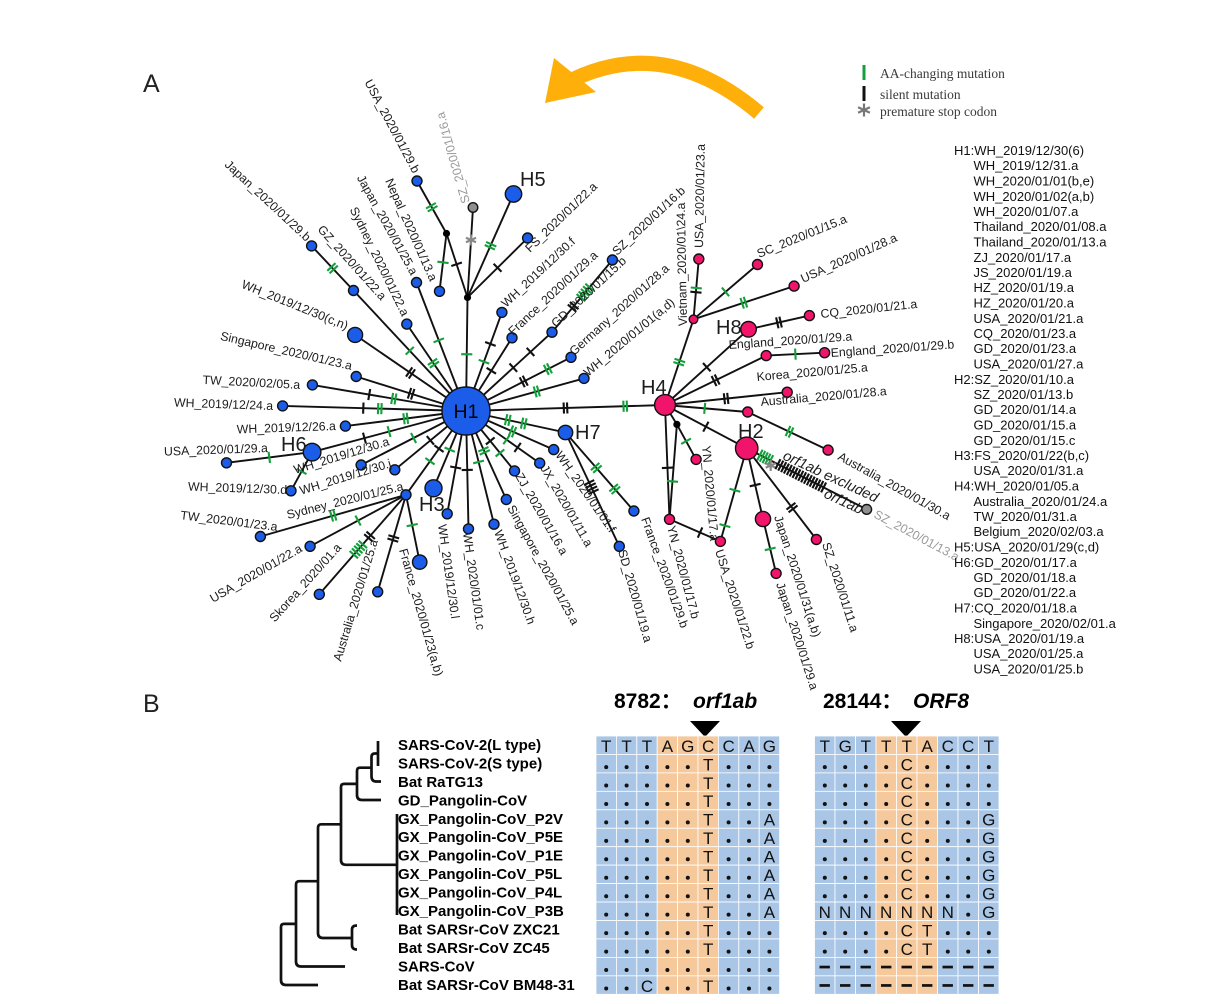 The width and height of the screenshot is (1215, 1004). I want to click on svg-text: TW_2020/01/31.a, so click(1026, 516).